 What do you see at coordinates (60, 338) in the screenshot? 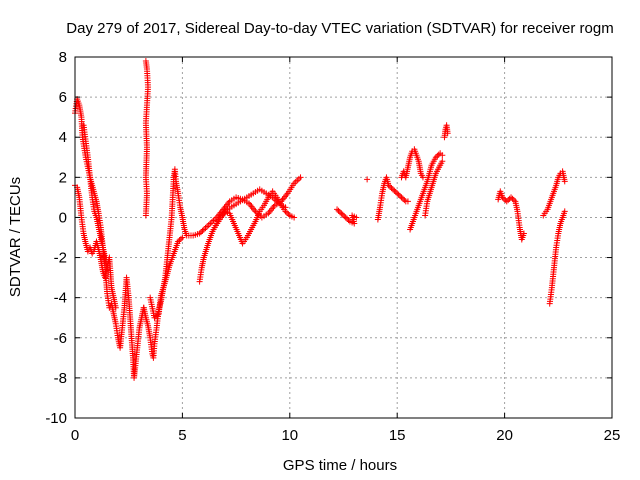
I see `y-tick-label: -6` at bounding box center [60, 338].